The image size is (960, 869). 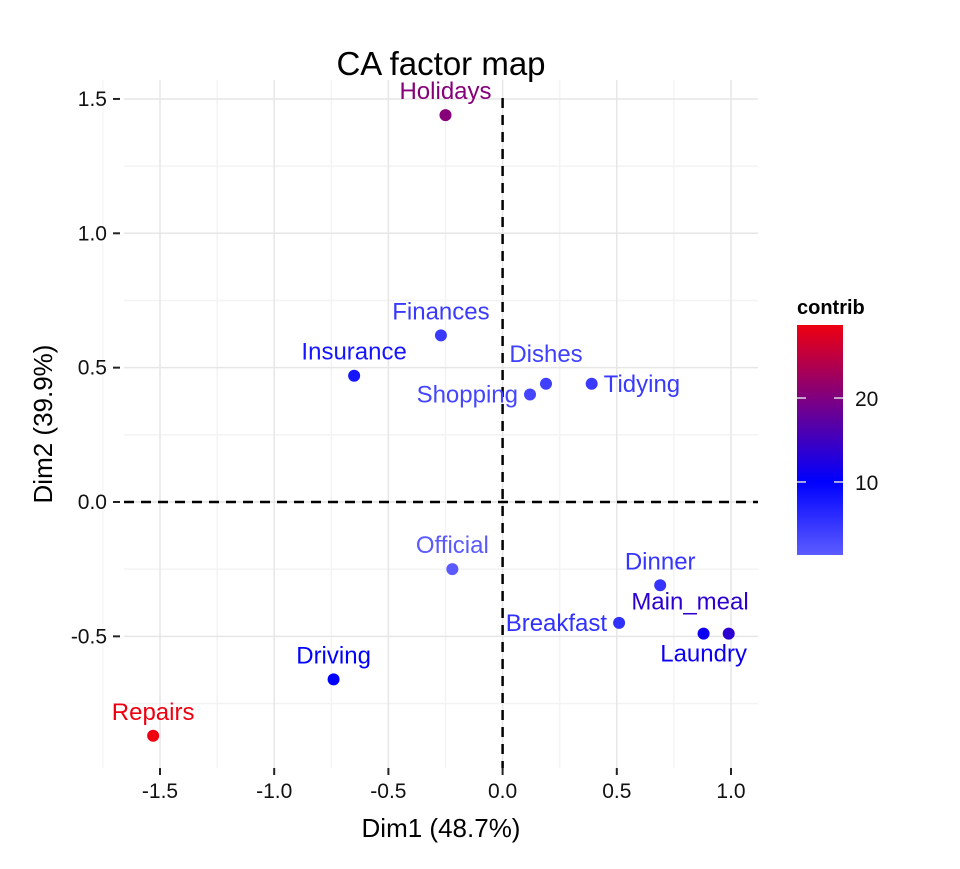 What do you see at coordinates (660, 585) in the screenshot?
I see `point-dinner` at bounding box center [660, 585].